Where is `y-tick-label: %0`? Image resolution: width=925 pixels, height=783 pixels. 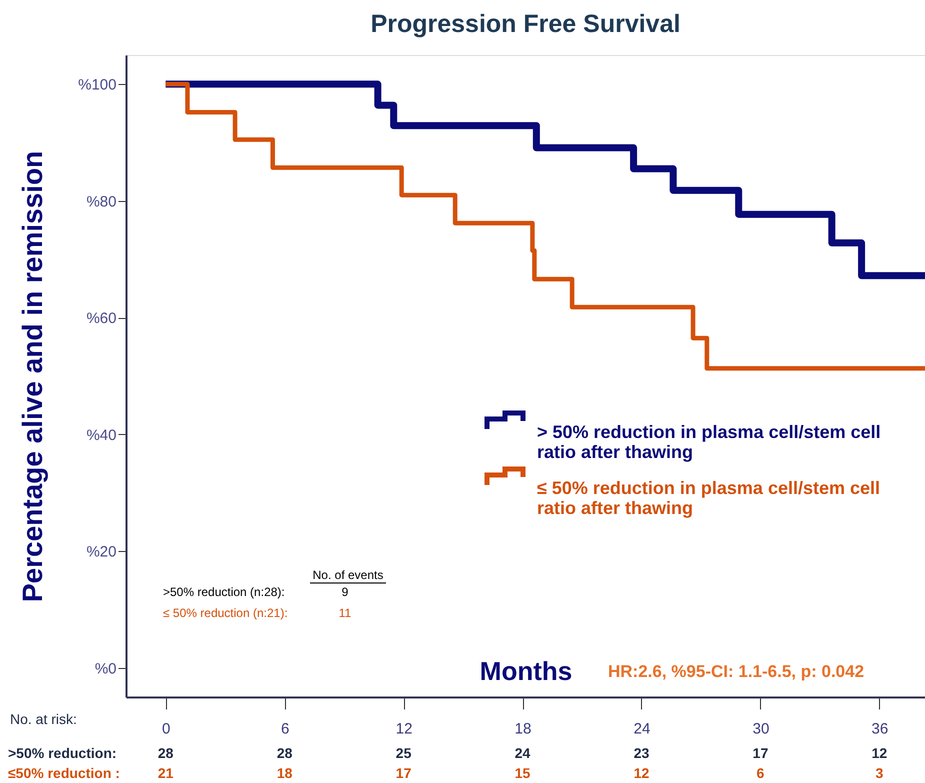 y-tick-label: %0 is located at coordinates (105, 669).